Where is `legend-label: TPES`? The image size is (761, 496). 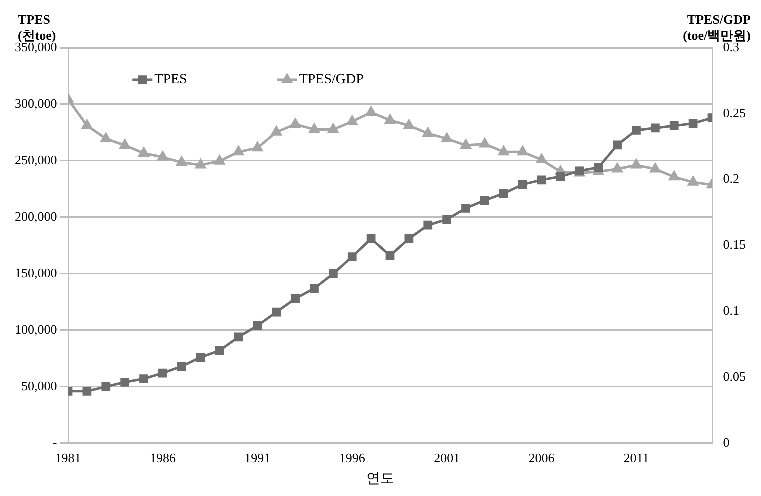
legend-label: TPES is located at coordinates (171, 80).